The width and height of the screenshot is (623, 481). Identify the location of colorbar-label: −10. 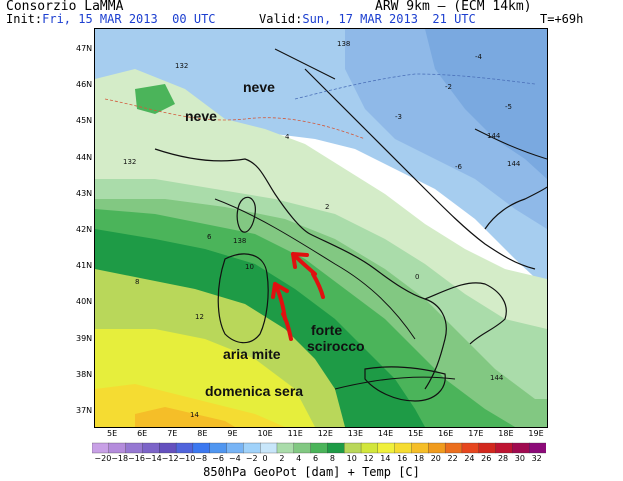
(187, 458).